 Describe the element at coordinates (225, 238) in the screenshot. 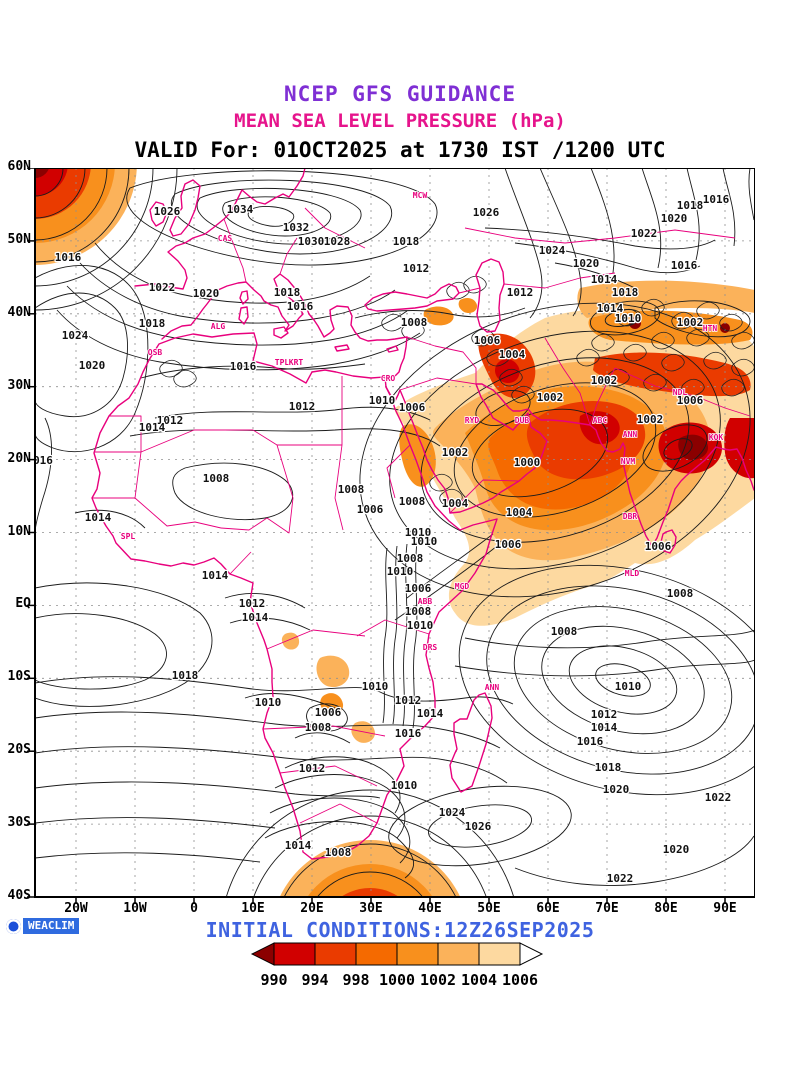

I see `station-label: CAS` at that location.